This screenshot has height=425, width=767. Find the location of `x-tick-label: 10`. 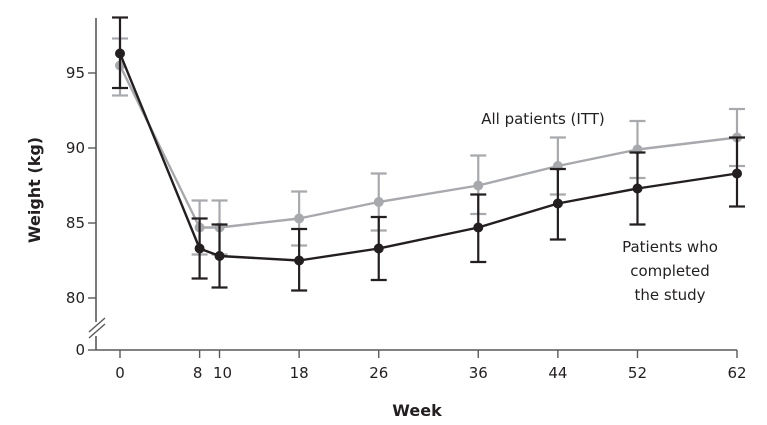

x-tick-label: 10 is located at coordinates (222, 373).